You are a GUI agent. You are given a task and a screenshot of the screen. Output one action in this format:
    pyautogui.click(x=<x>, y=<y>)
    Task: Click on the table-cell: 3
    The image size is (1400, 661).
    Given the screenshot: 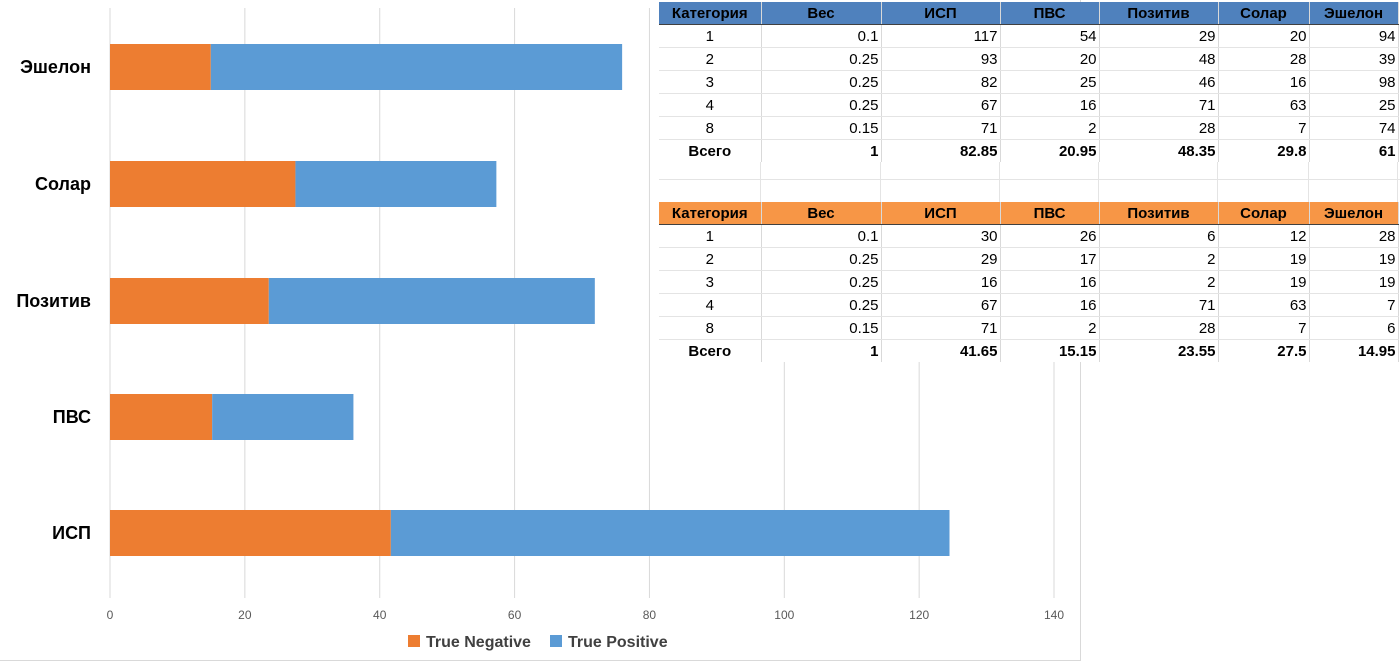 What is the action you would take?
    pyautogui.click(x=710, y=282)
    